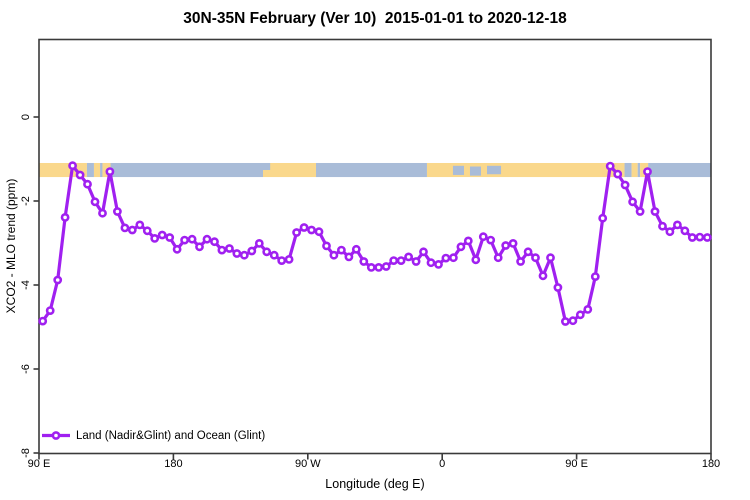 Image resolution: width=750 pixels, height=500 pixels. I want to click on x-tick-label: 0, so click(442, 464).